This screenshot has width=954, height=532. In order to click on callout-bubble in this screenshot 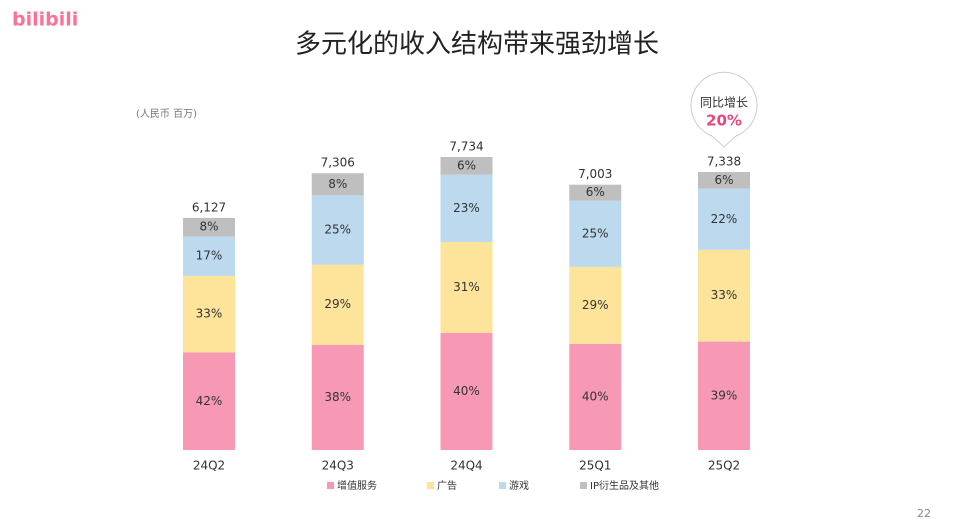, I will do `click(724, 109)`.